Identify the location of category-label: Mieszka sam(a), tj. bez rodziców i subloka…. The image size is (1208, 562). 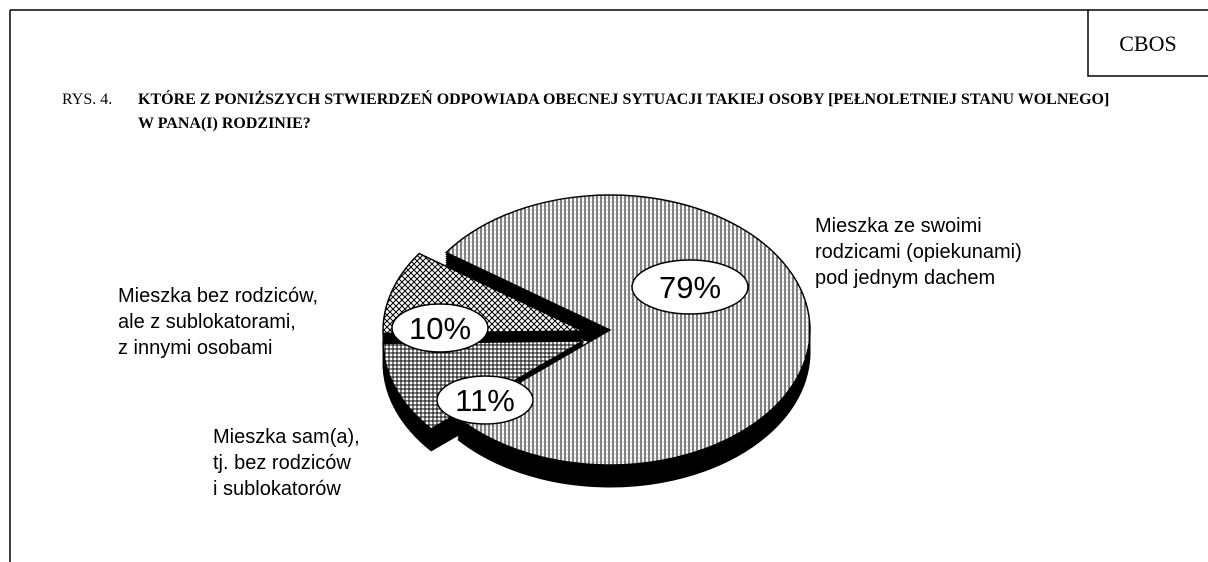
(286, 463).